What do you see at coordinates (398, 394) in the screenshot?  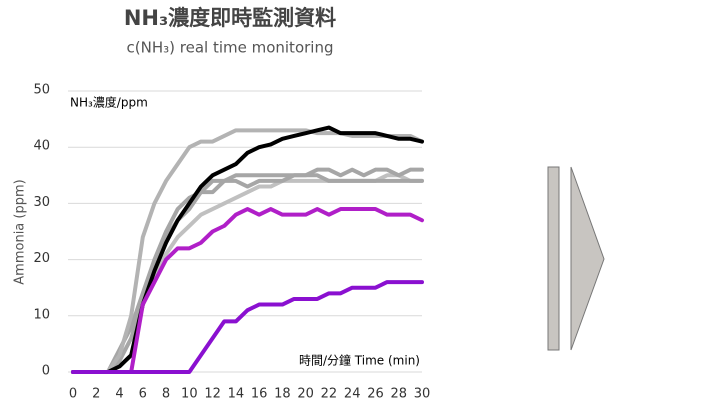 I see `x-tick-label: 28` at bounding box center [398, 394].